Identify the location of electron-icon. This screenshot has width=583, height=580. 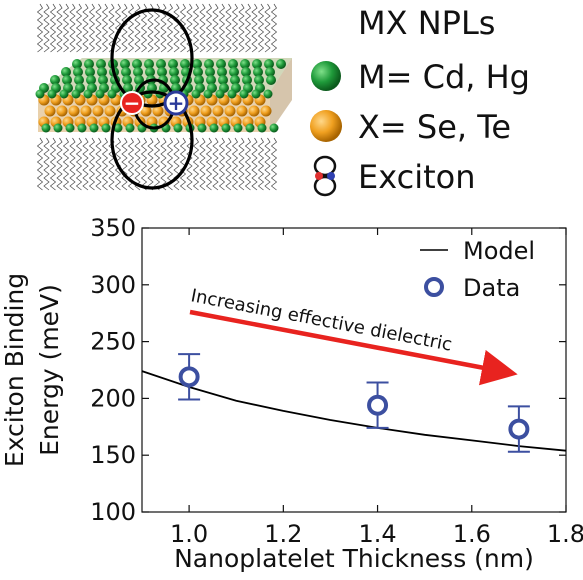
(132, 103).